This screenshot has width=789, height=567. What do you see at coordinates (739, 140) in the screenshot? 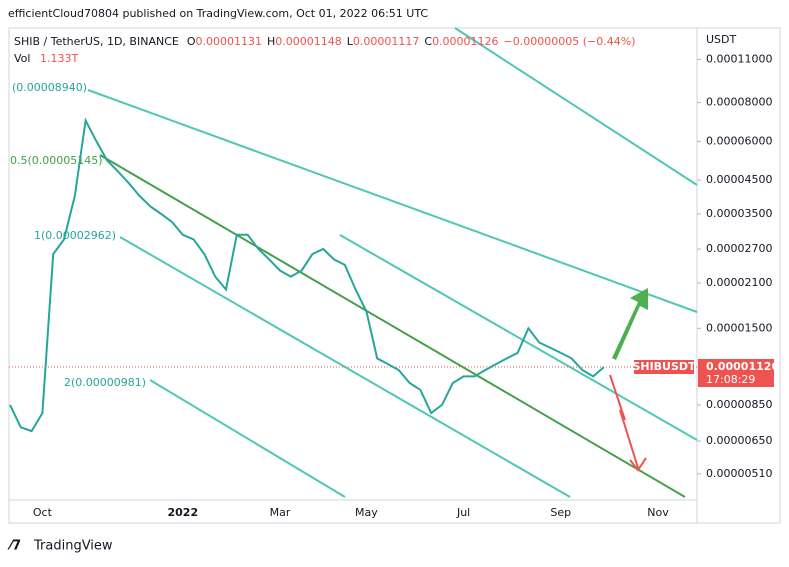
I see `y-tick-label: 0.00006000` at bounding box center [739, 140].